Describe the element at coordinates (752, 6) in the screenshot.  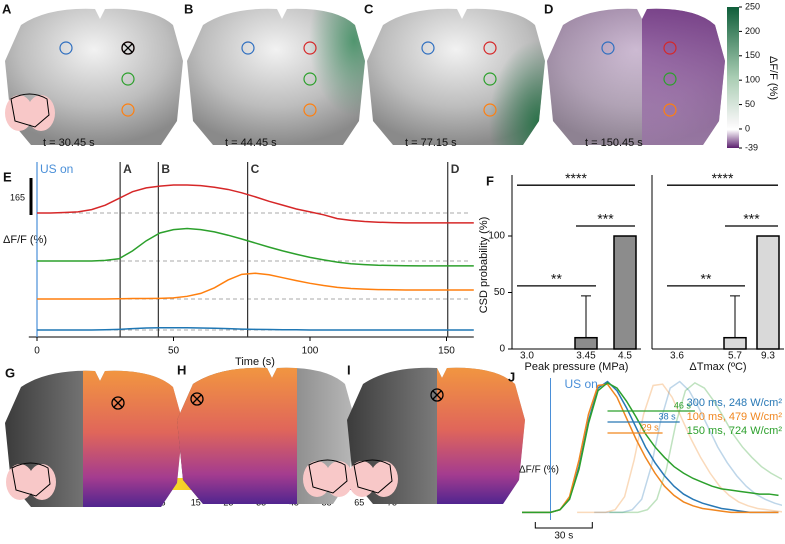
I see `colorbar-tick-label: 250` at that location.